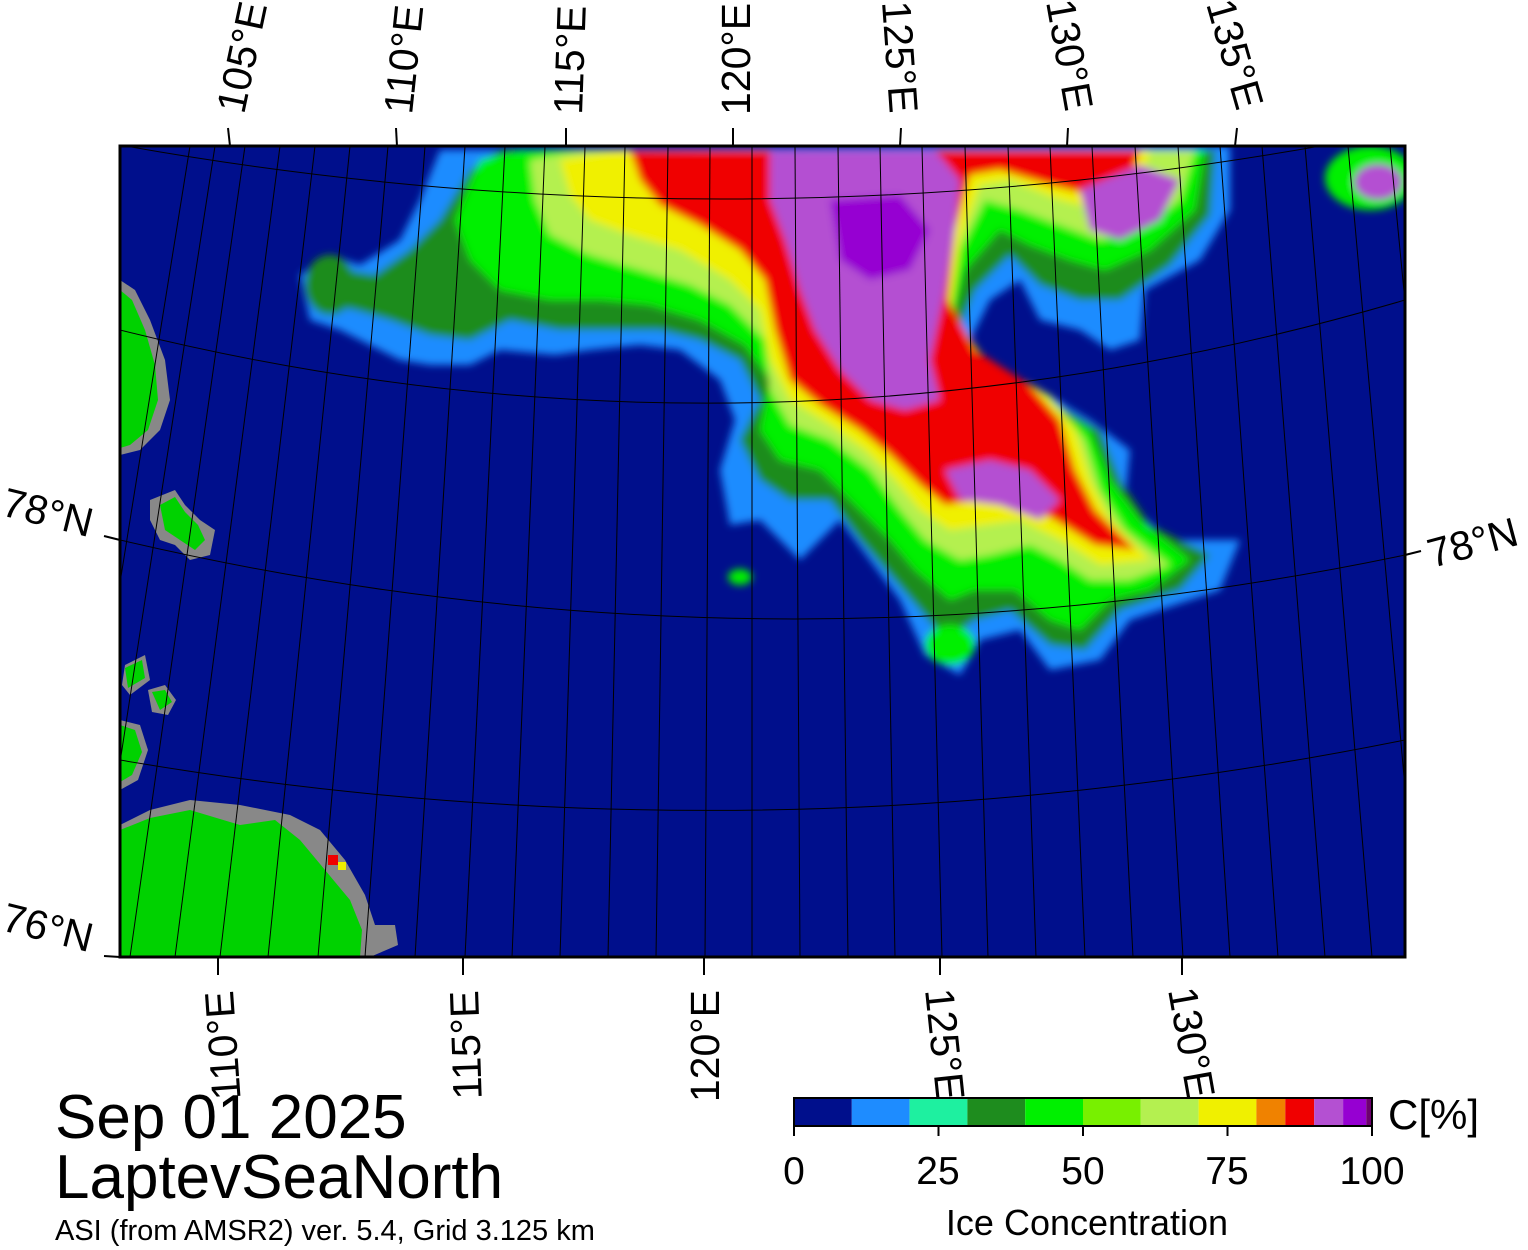  I want to click on lon-label-top: 110°E, so click(403, 59).